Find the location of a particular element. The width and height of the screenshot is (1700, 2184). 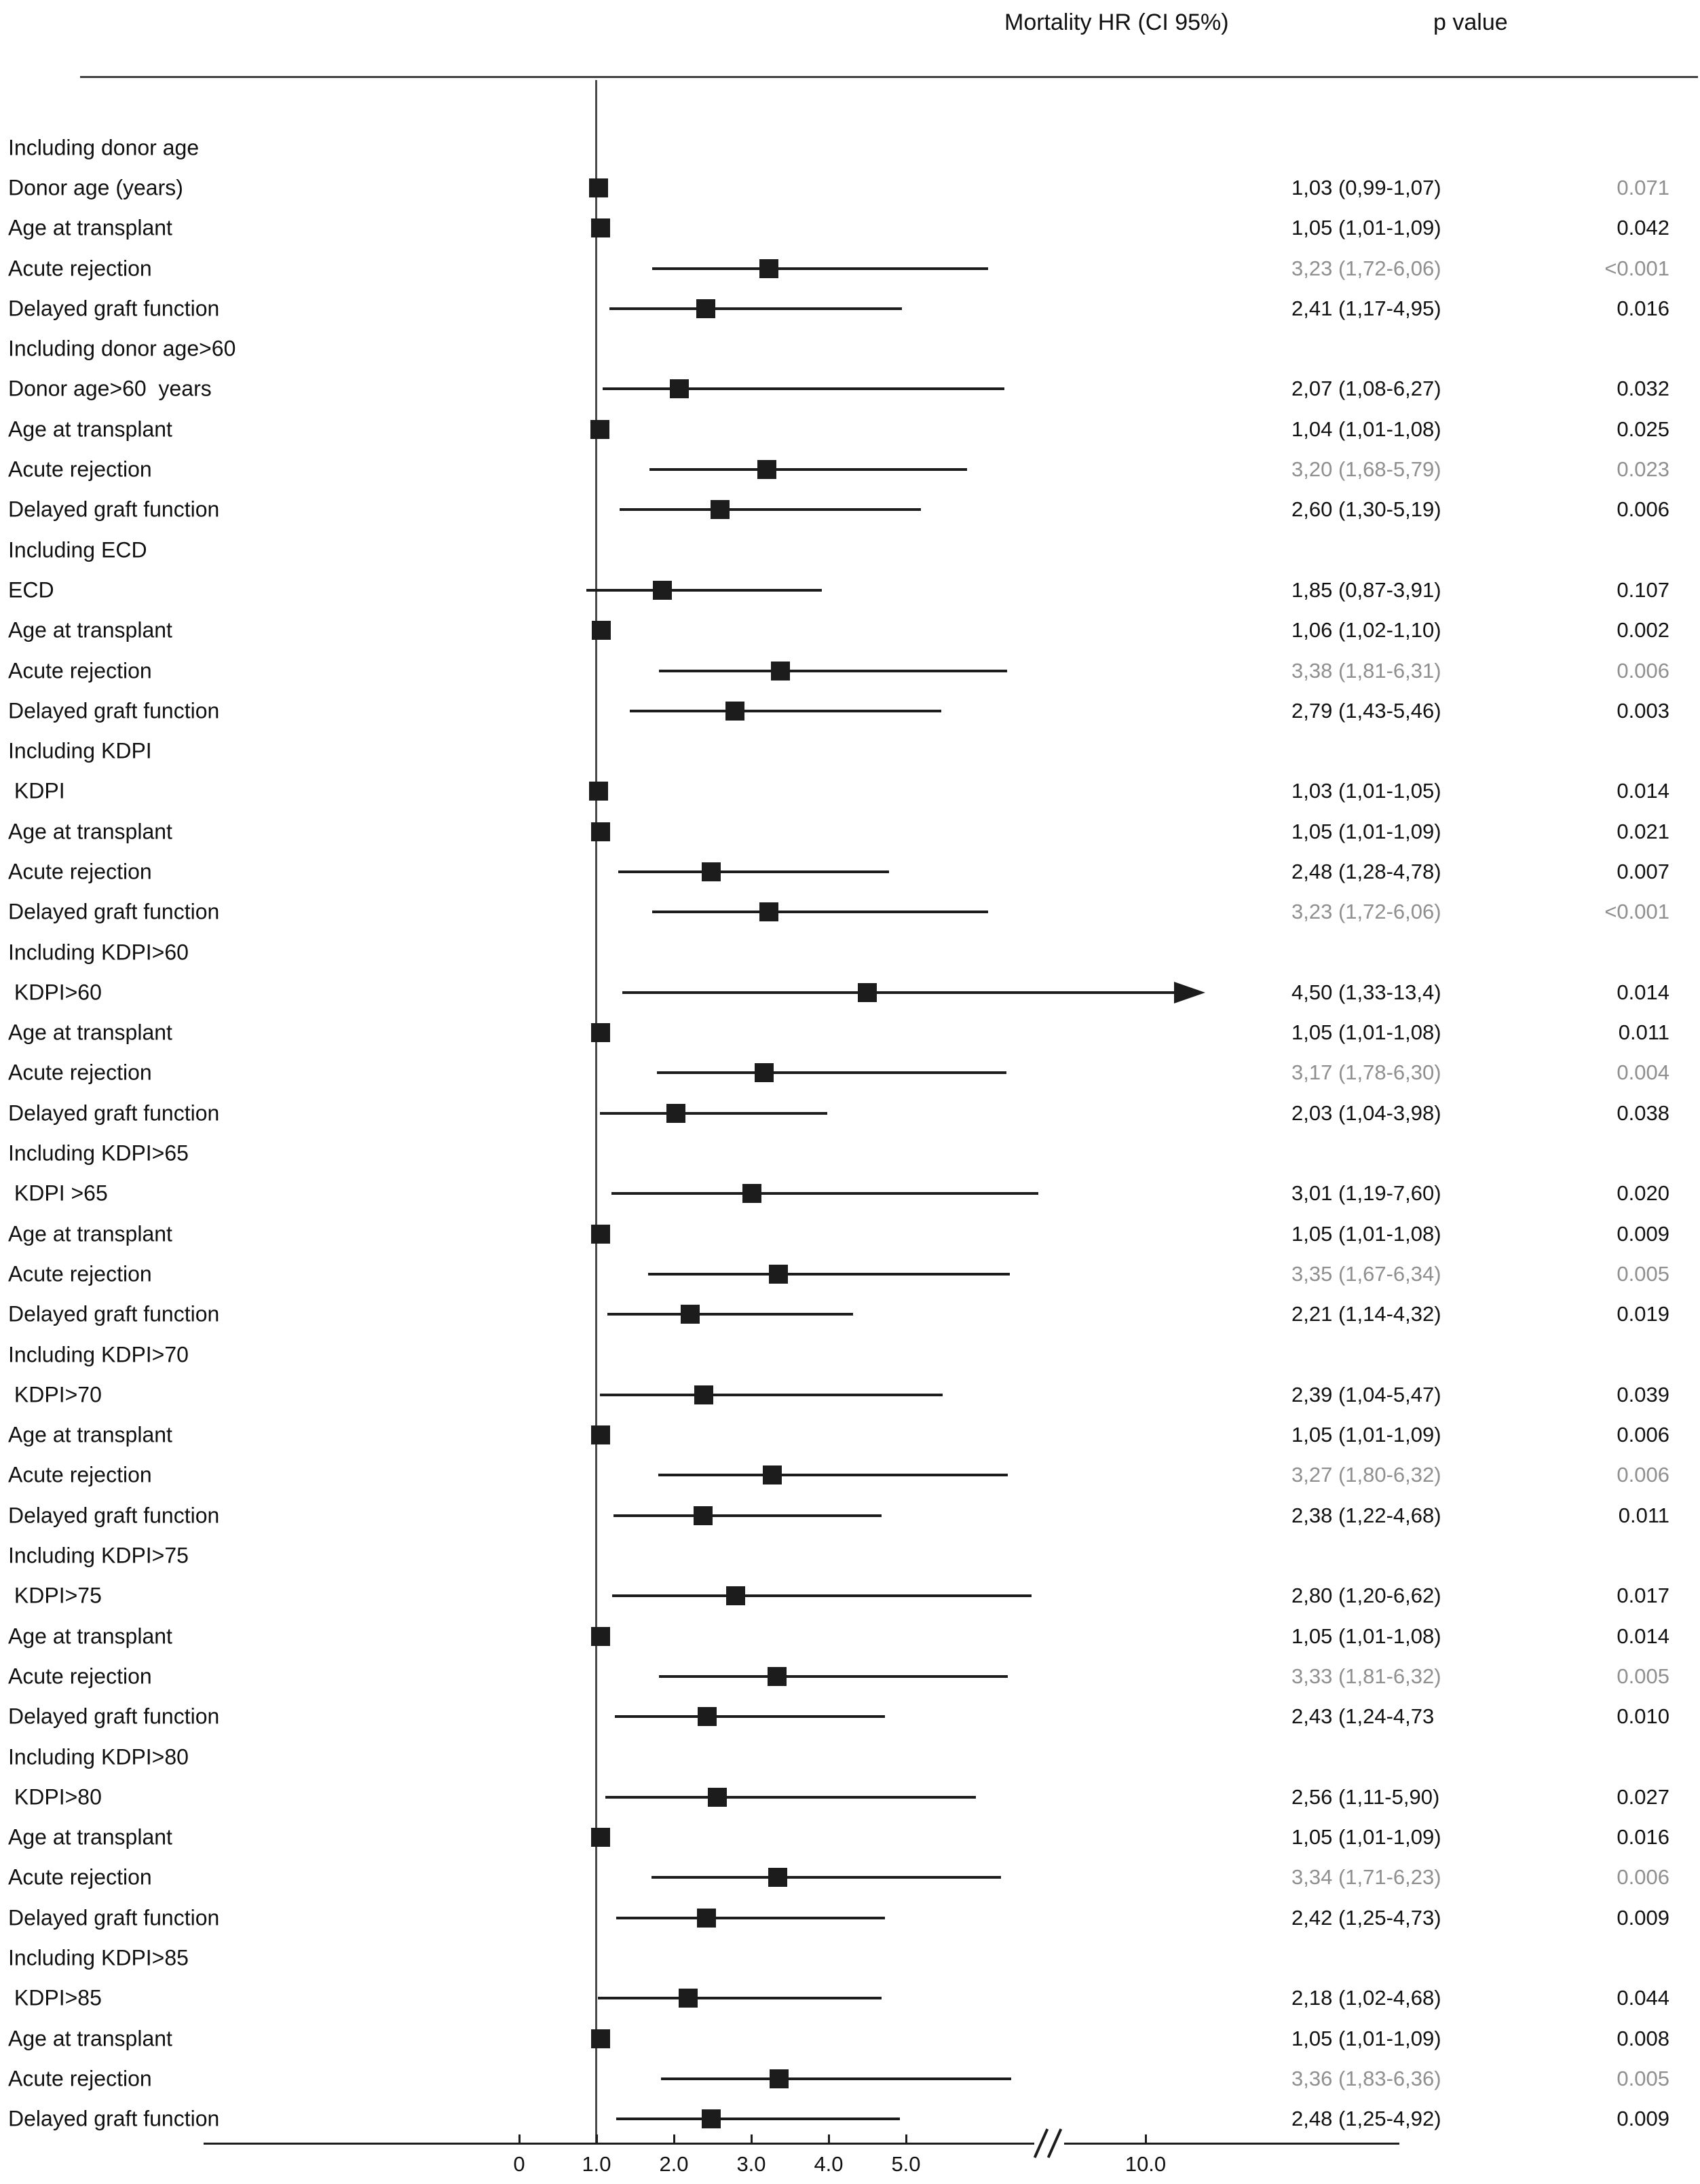

p-value: 0.016 is located at coordinates (1643, 1838).